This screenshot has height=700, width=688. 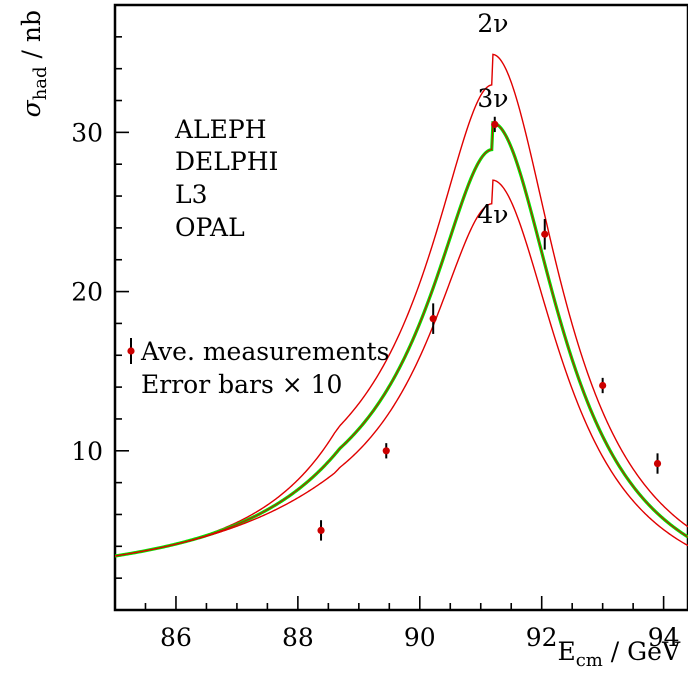 I want to click on y-tick-label: 10, so click(x=87, y=451).